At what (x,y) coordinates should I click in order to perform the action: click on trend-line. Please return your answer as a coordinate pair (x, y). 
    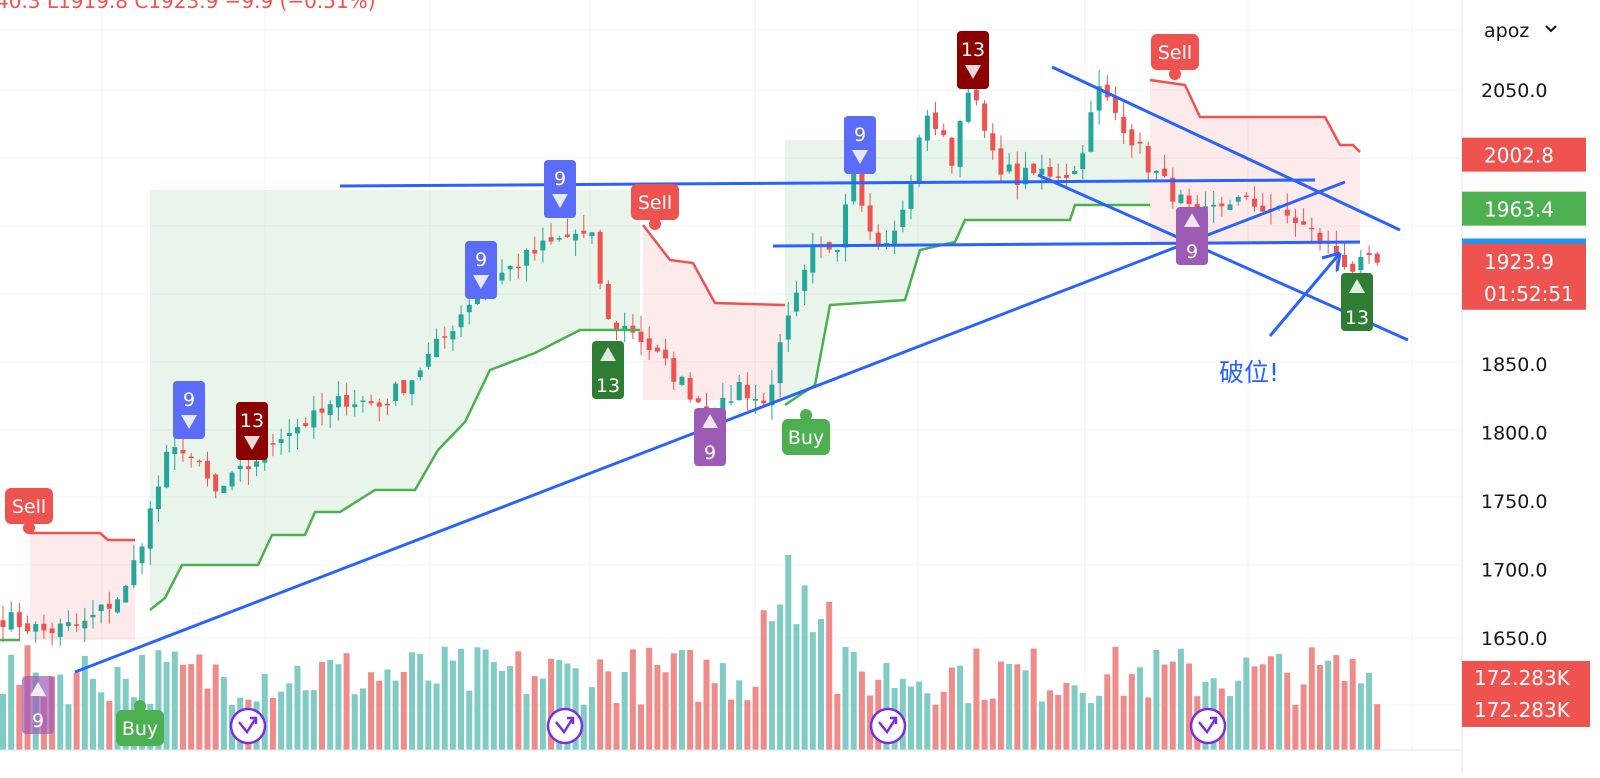
    Looking at the image, I should click on (827, 183).